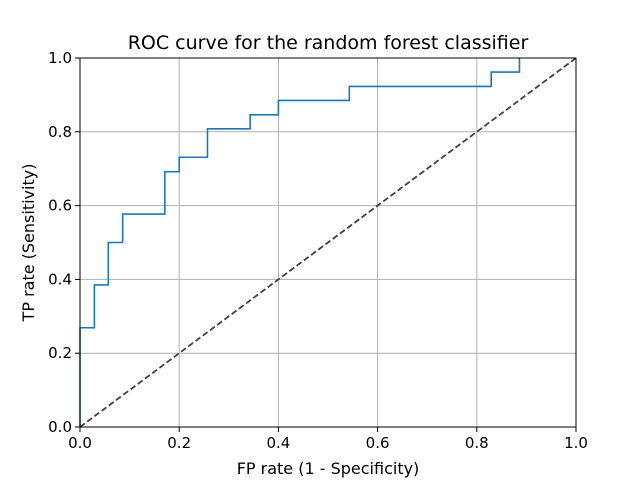 Image resolution: width=640 pixels, height=480 pixels. Describe the element at coordinates (60, 279) in the screenshot. I see `y-tick-label: 0.4` at that location.